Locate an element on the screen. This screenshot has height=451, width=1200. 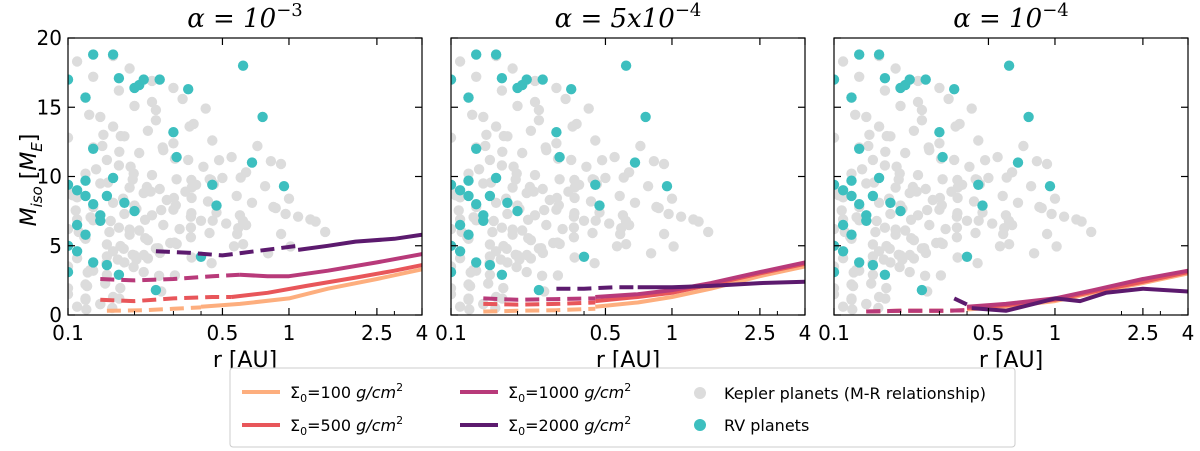
y-axis-title: Miso [ME] is located at coordinates (31, 180).